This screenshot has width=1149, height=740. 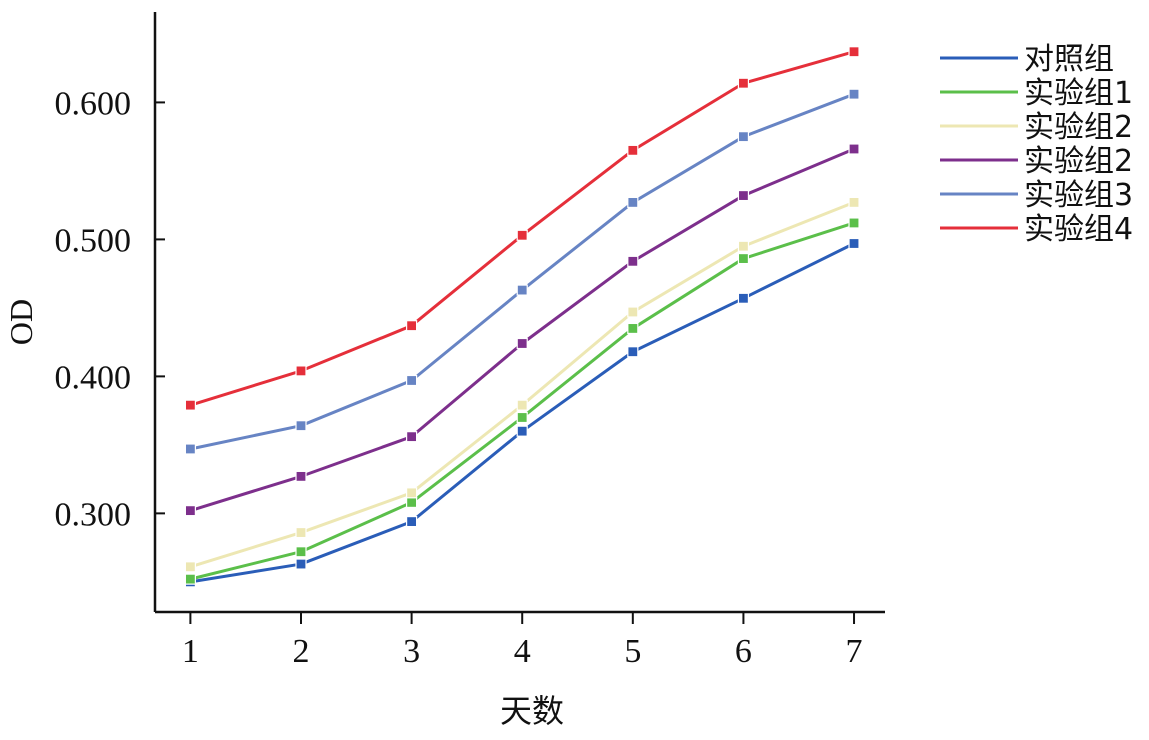 I want to click on legend-item: 对照组, so click(x=1027, y=59).